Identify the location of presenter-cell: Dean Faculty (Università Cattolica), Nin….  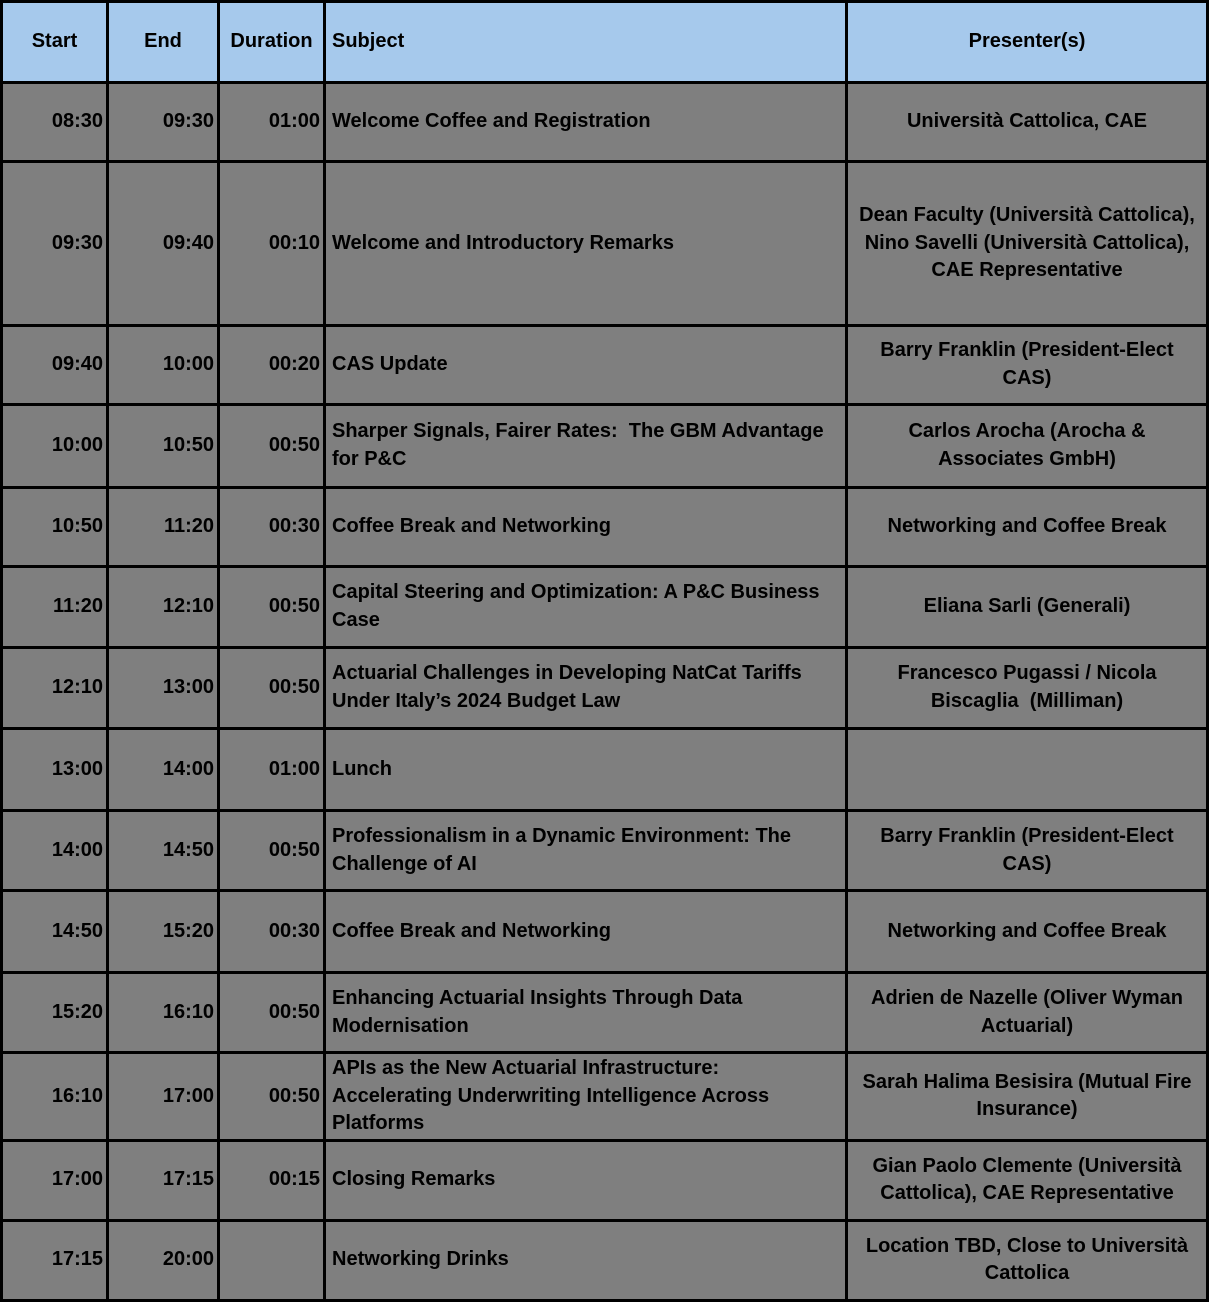
(1027, 243).